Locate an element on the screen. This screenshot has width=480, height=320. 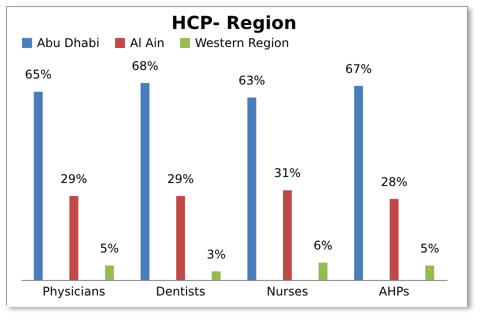
data-label: 67% is located at coordinates (358, 69).